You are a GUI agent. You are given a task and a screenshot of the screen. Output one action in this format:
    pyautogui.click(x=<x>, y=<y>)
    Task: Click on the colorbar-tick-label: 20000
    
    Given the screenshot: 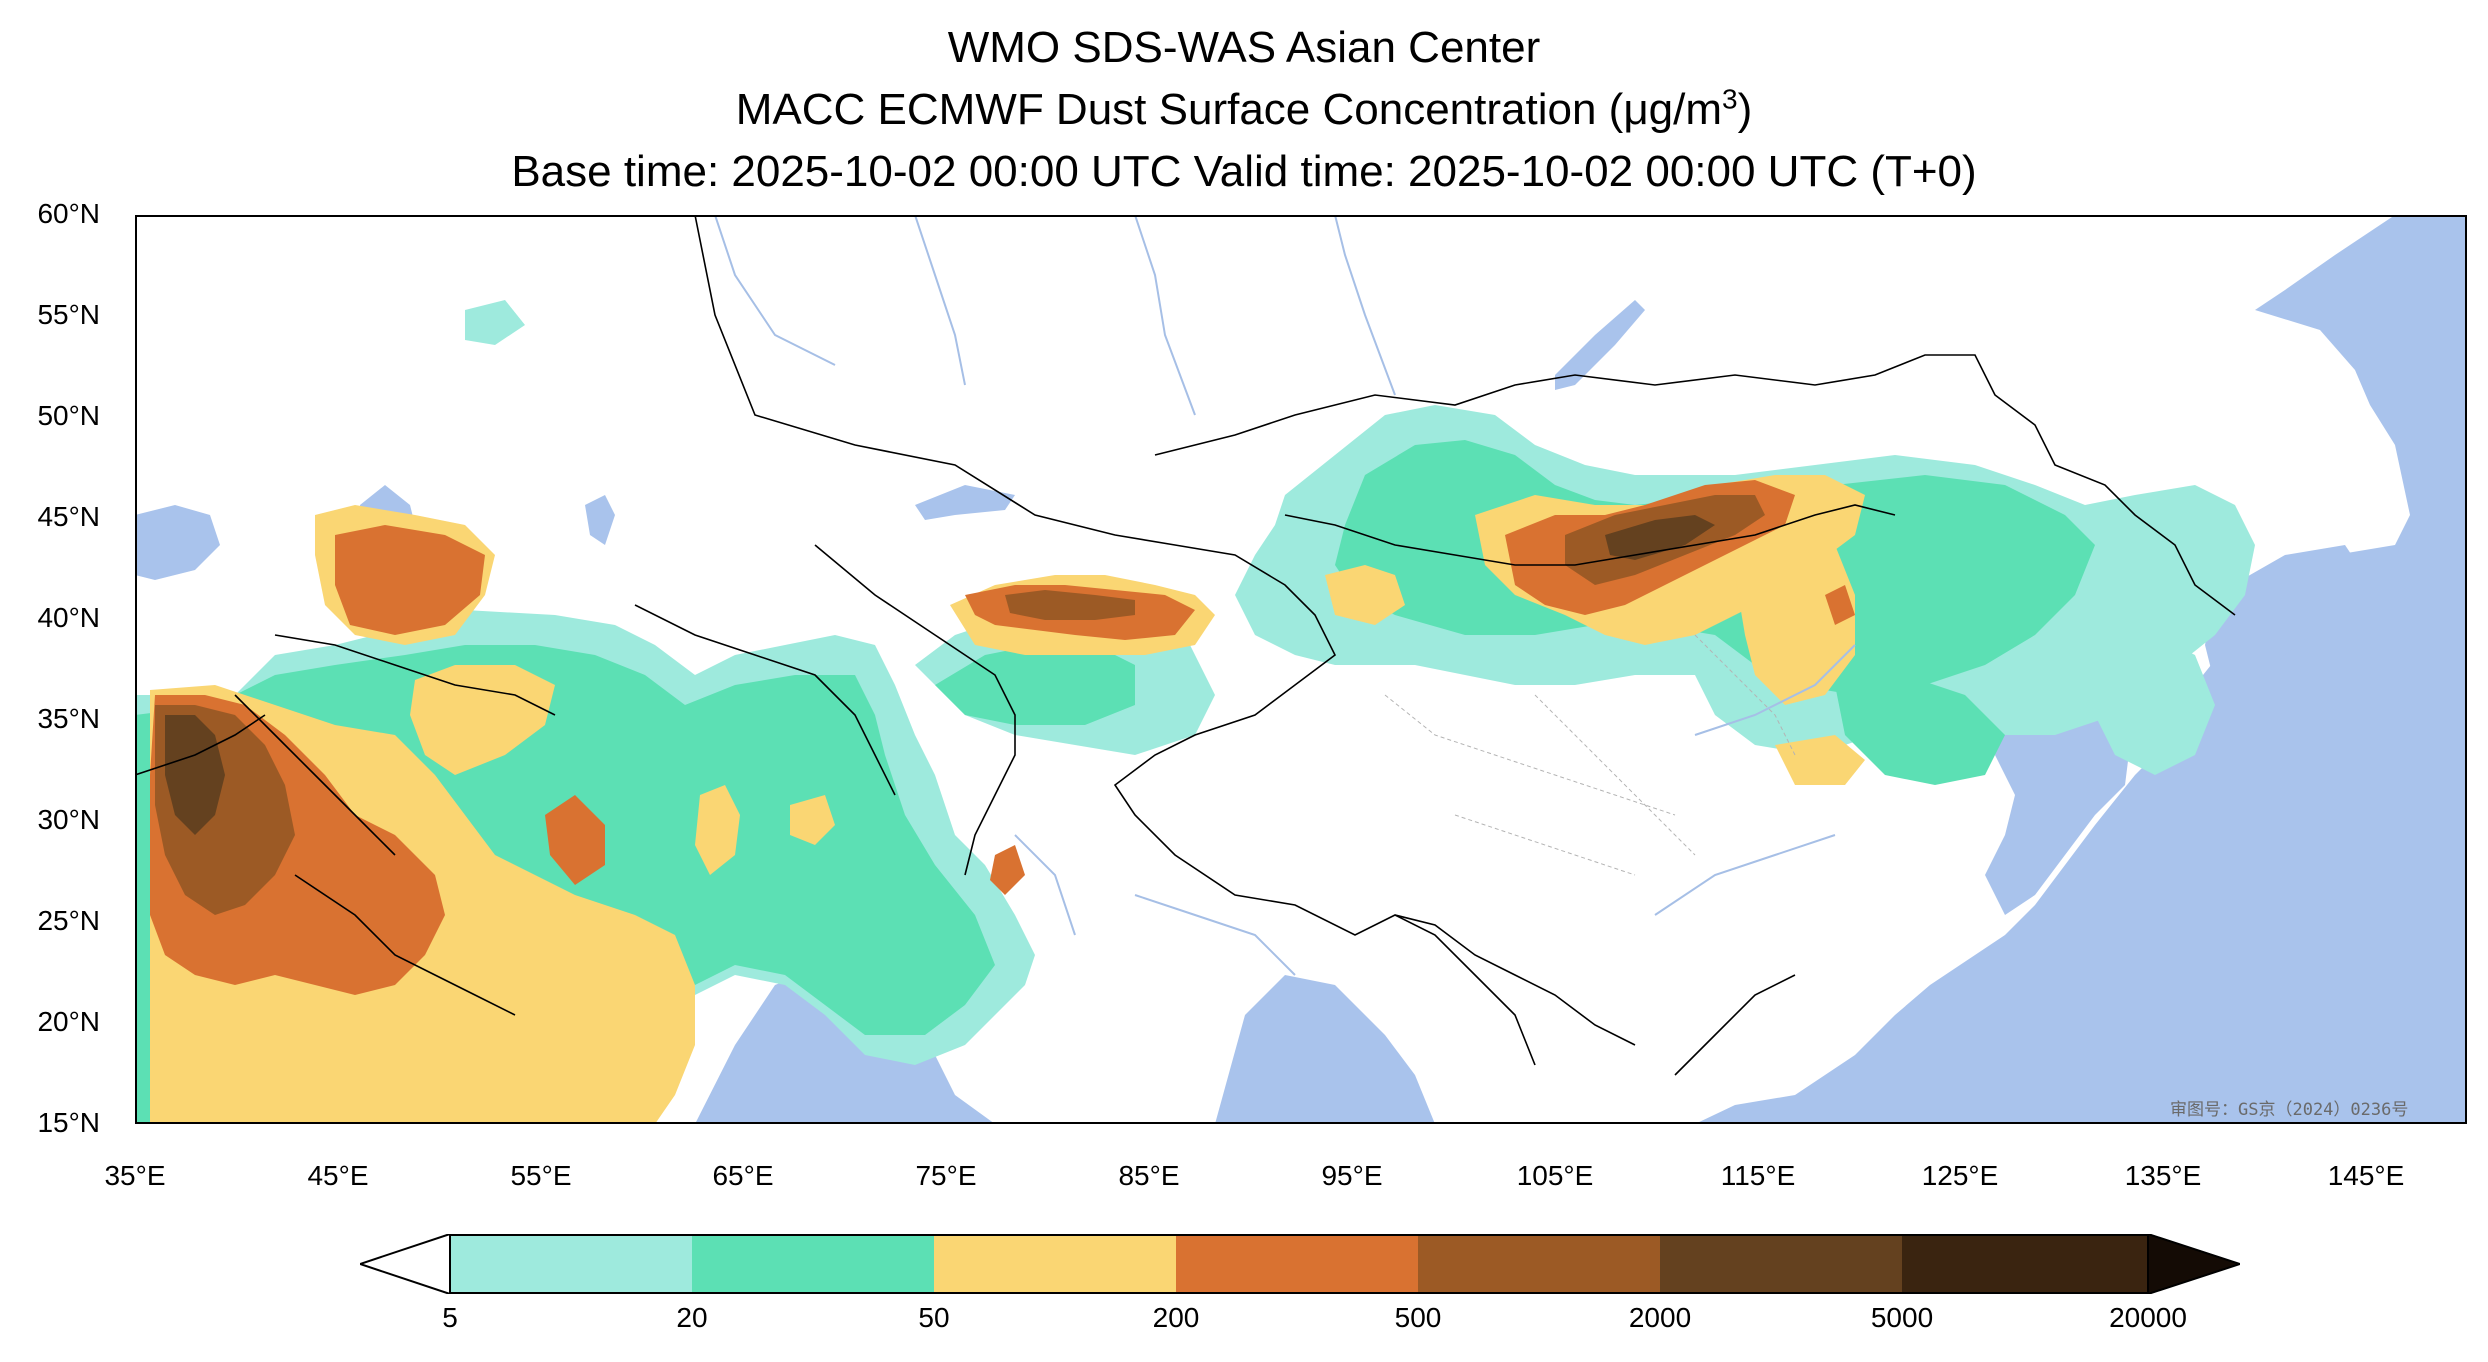 What is the action you would take?
    pyautogui.click(x=2148, y=1317)
    